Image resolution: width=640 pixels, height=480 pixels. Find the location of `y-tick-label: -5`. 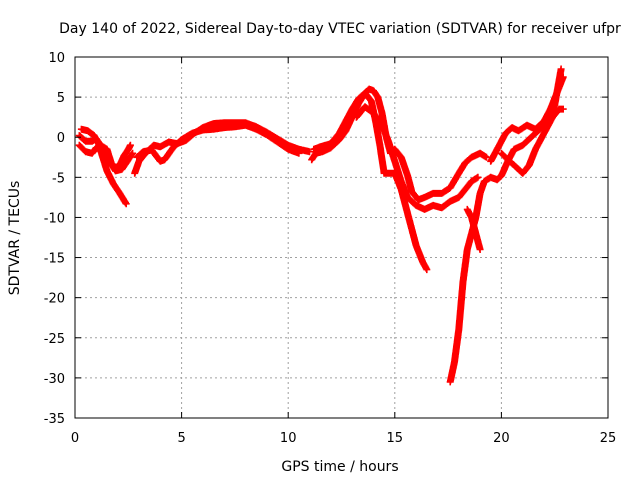

y-tick-label: -5 is located at coordinates (58, 178).